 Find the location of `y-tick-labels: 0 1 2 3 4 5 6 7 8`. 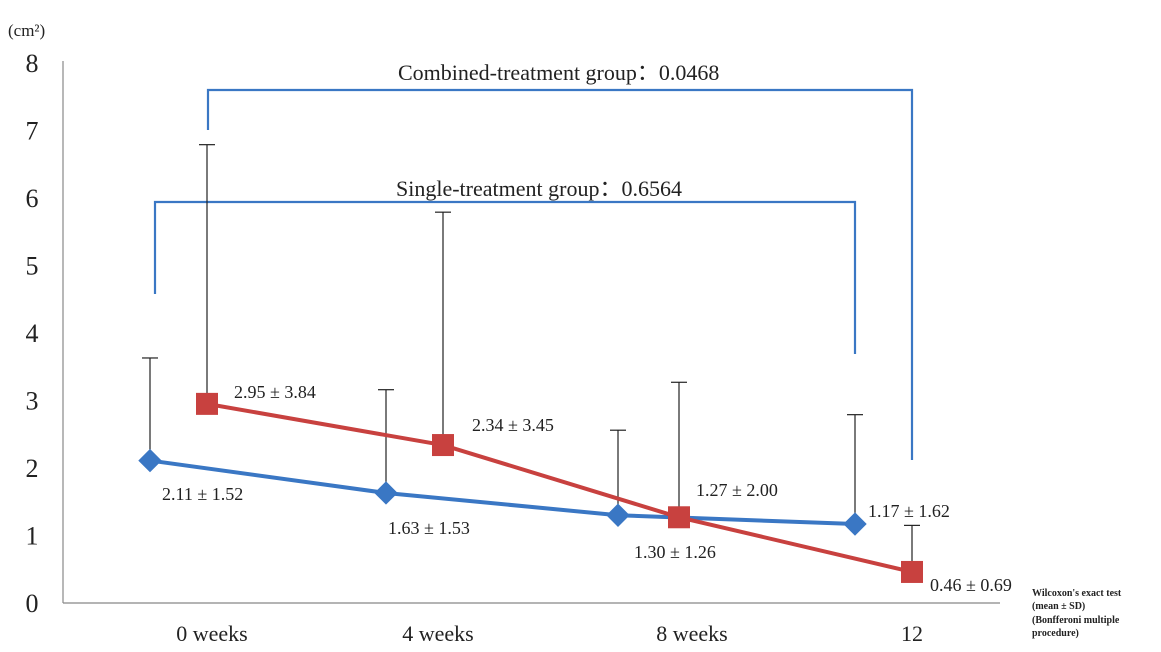

y-tick-labels: 0 1 2 3 4 5 6 7 8 is located at coordinates (32, 333).